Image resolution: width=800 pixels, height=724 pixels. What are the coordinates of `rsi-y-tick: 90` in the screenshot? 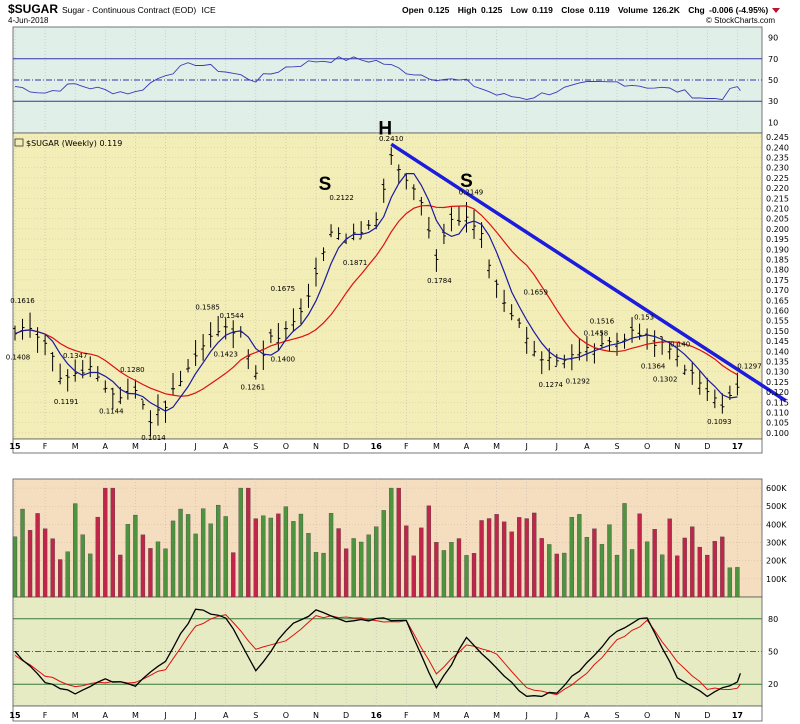 It's located at (773, 38).